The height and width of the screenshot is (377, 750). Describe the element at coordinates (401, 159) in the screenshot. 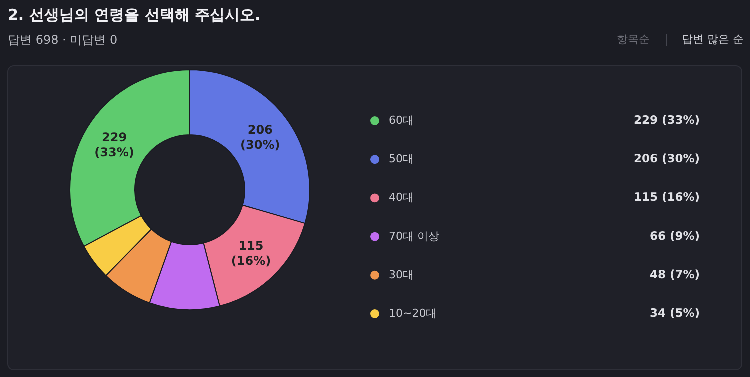

I see `legend-label: 50대` at that location.